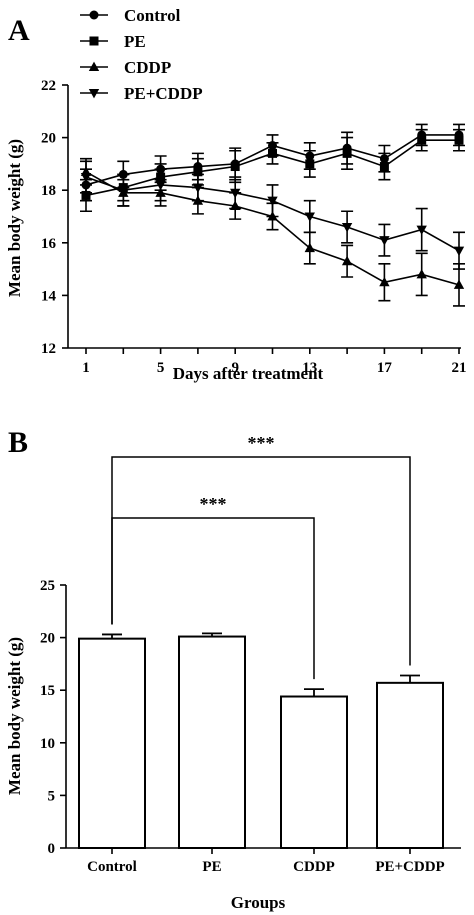 The height and width of the screenshot is (915, 474). I want to click on y-axis-title-a: Mean body weight (g), so click(14, 218).